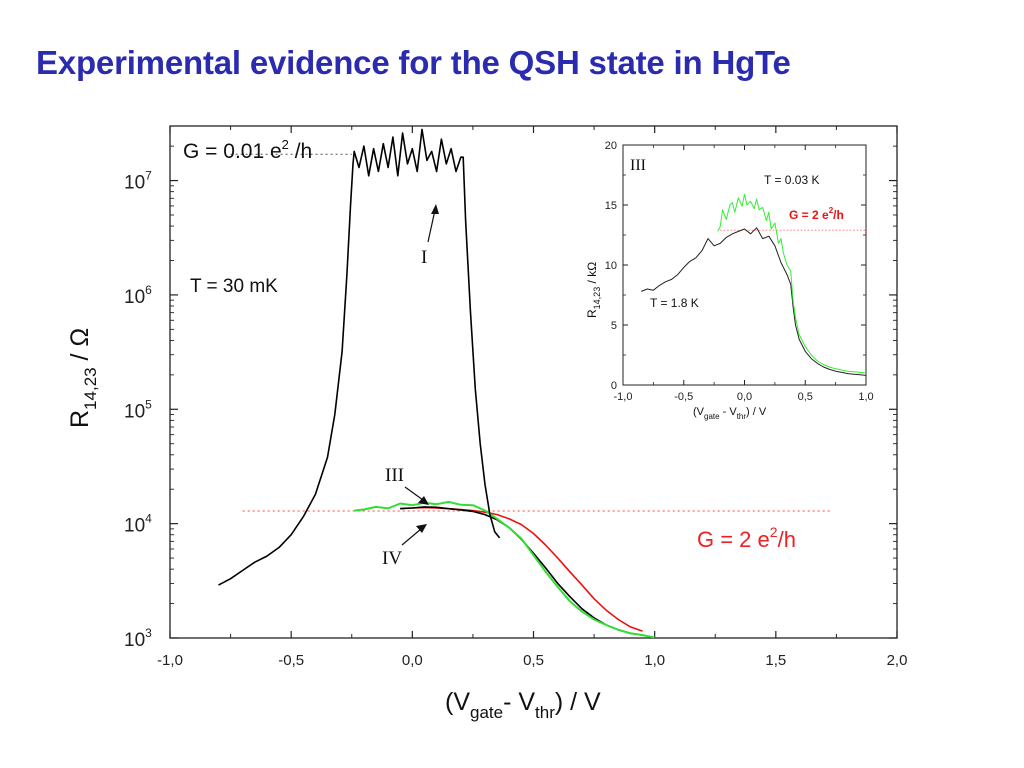  I want to click on main-x-axis-label: (Vgate- Vthr) / V, so click(523, 705).